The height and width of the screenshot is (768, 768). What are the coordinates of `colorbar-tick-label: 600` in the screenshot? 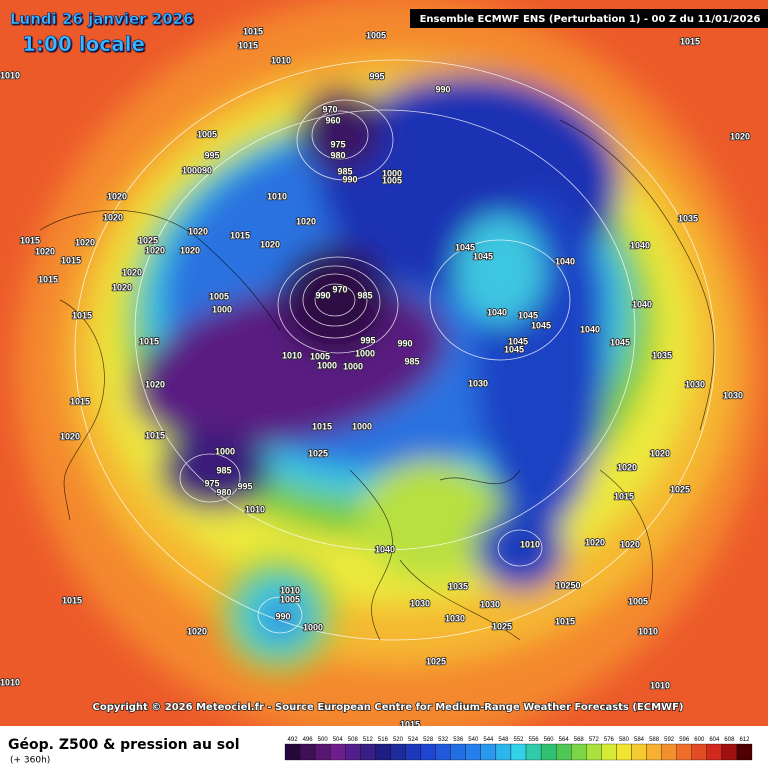 It's located at (699, 740).